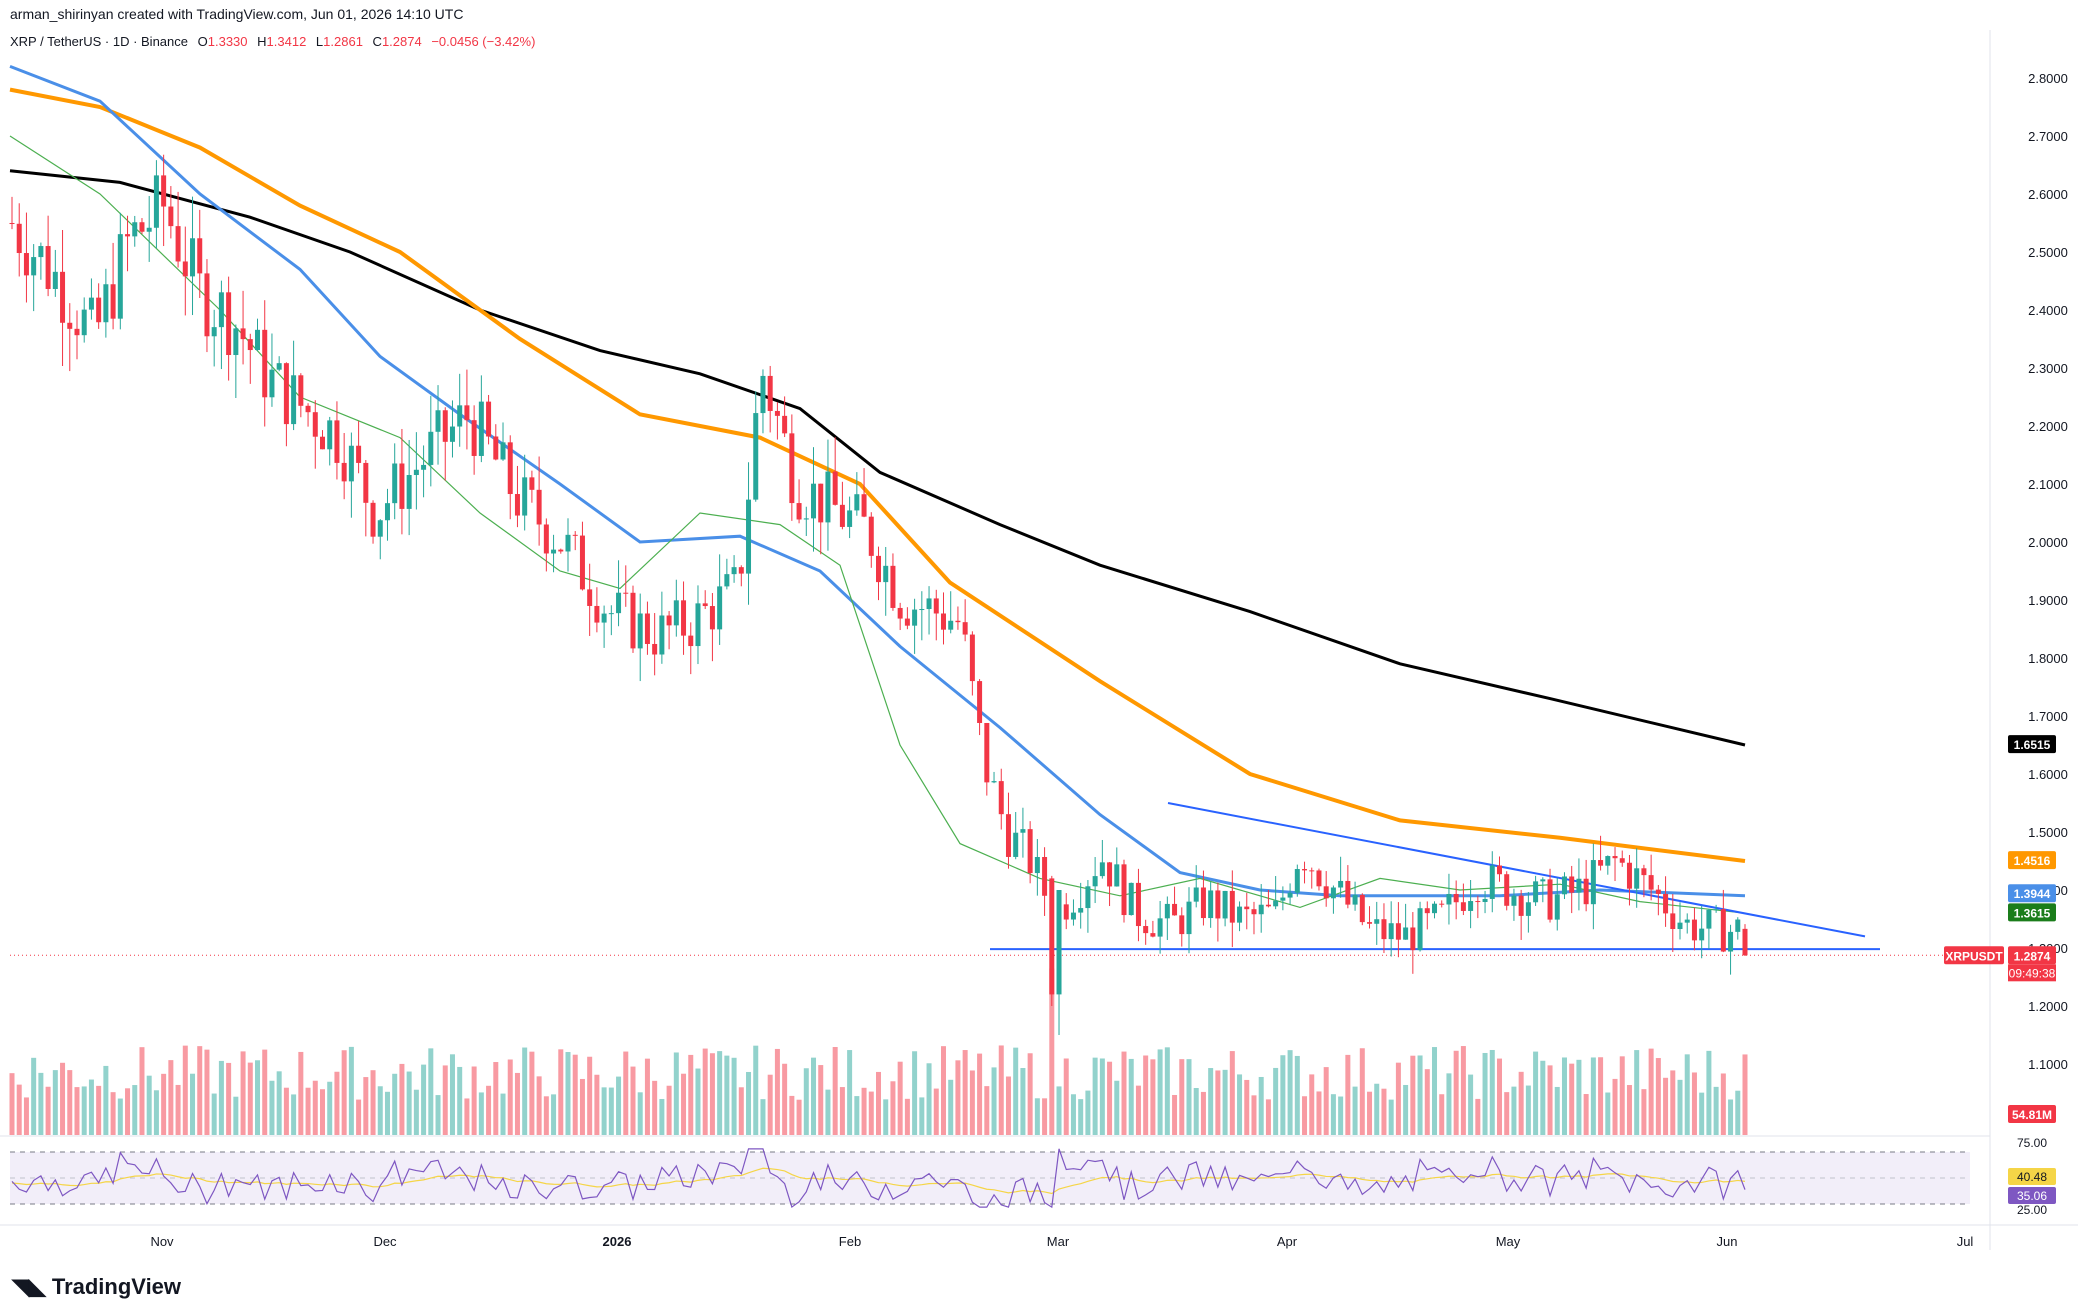 Image resolution: width=2078 pixels, height=1314 pixels. Describe the element at coordinates (343, 41) in the screenshot. I see `low-value: 1.2861` at that location.